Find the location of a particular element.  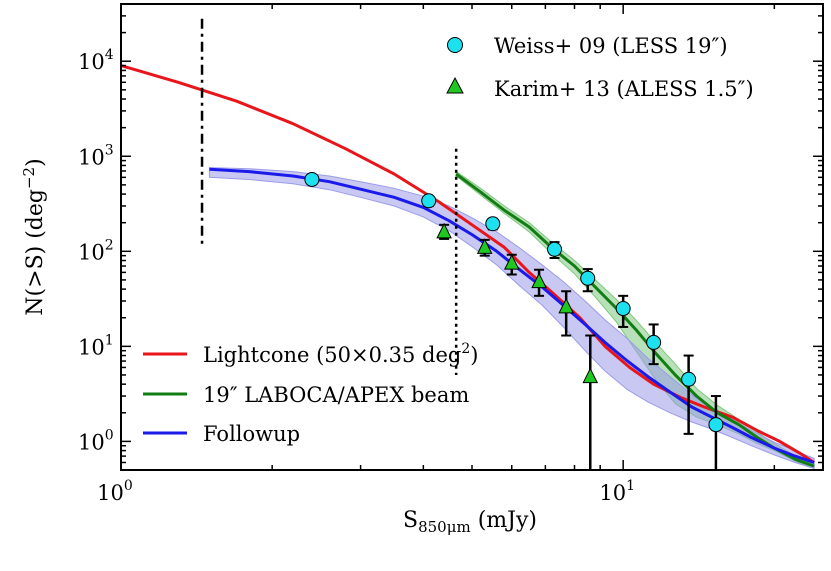

x-axis-label: S850μm (mJy) is located at coordinates (470, 522).